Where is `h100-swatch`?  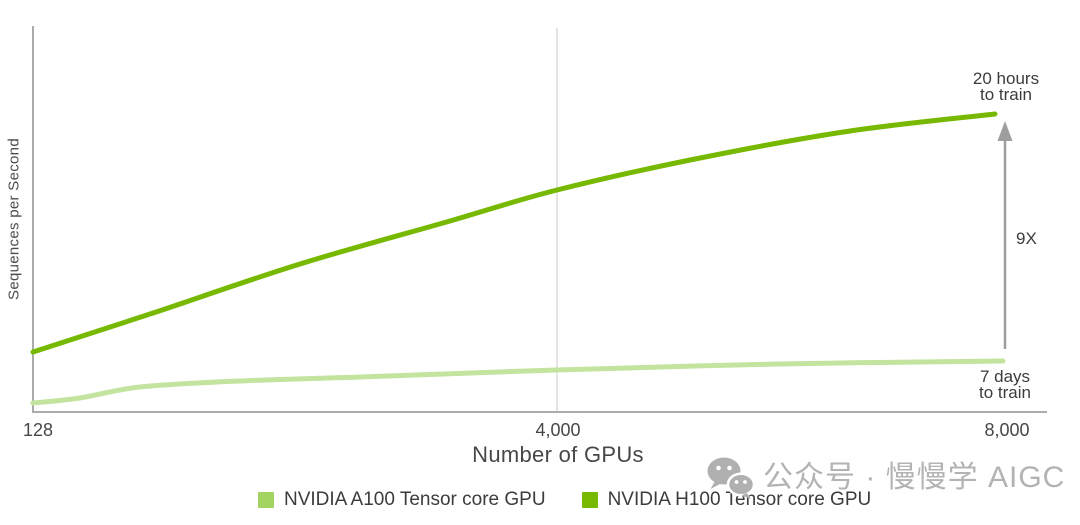
h100-swatch is located at coordinates (589, 500).